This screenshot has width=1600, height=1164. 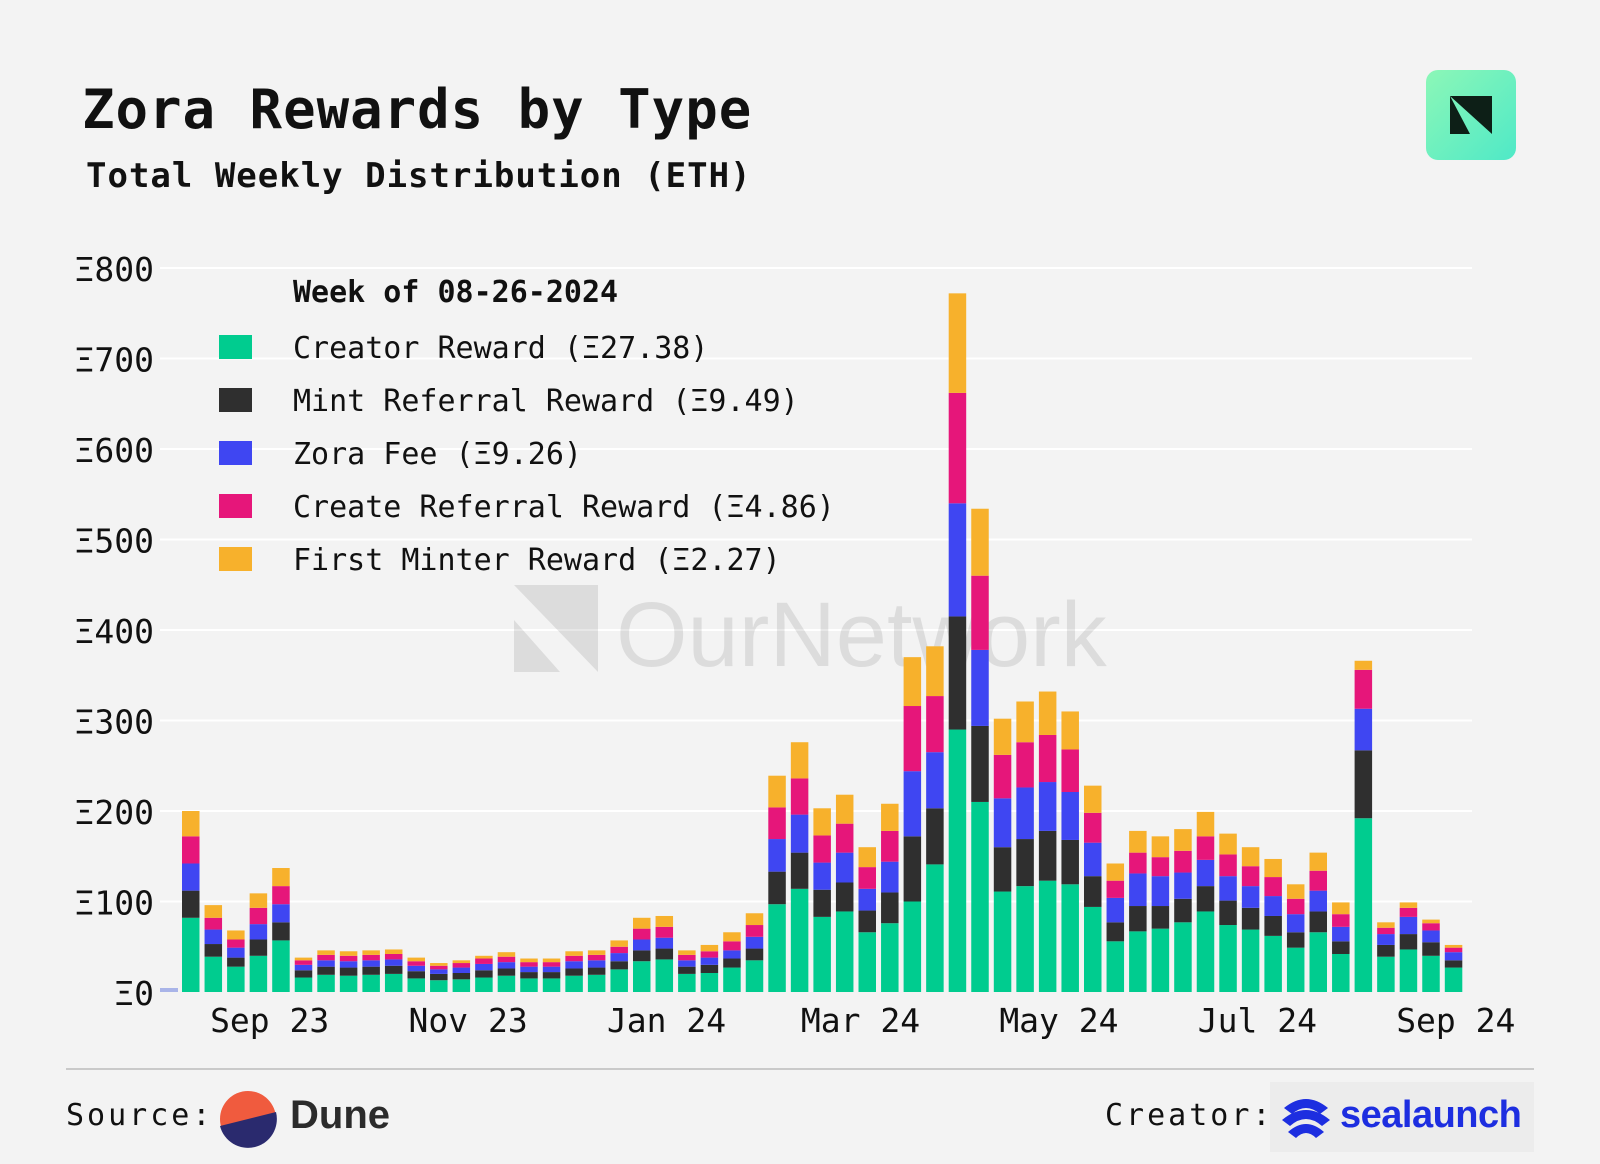 I want to click on x-tick-label: Sep 23, so click(x=269, y=1020).